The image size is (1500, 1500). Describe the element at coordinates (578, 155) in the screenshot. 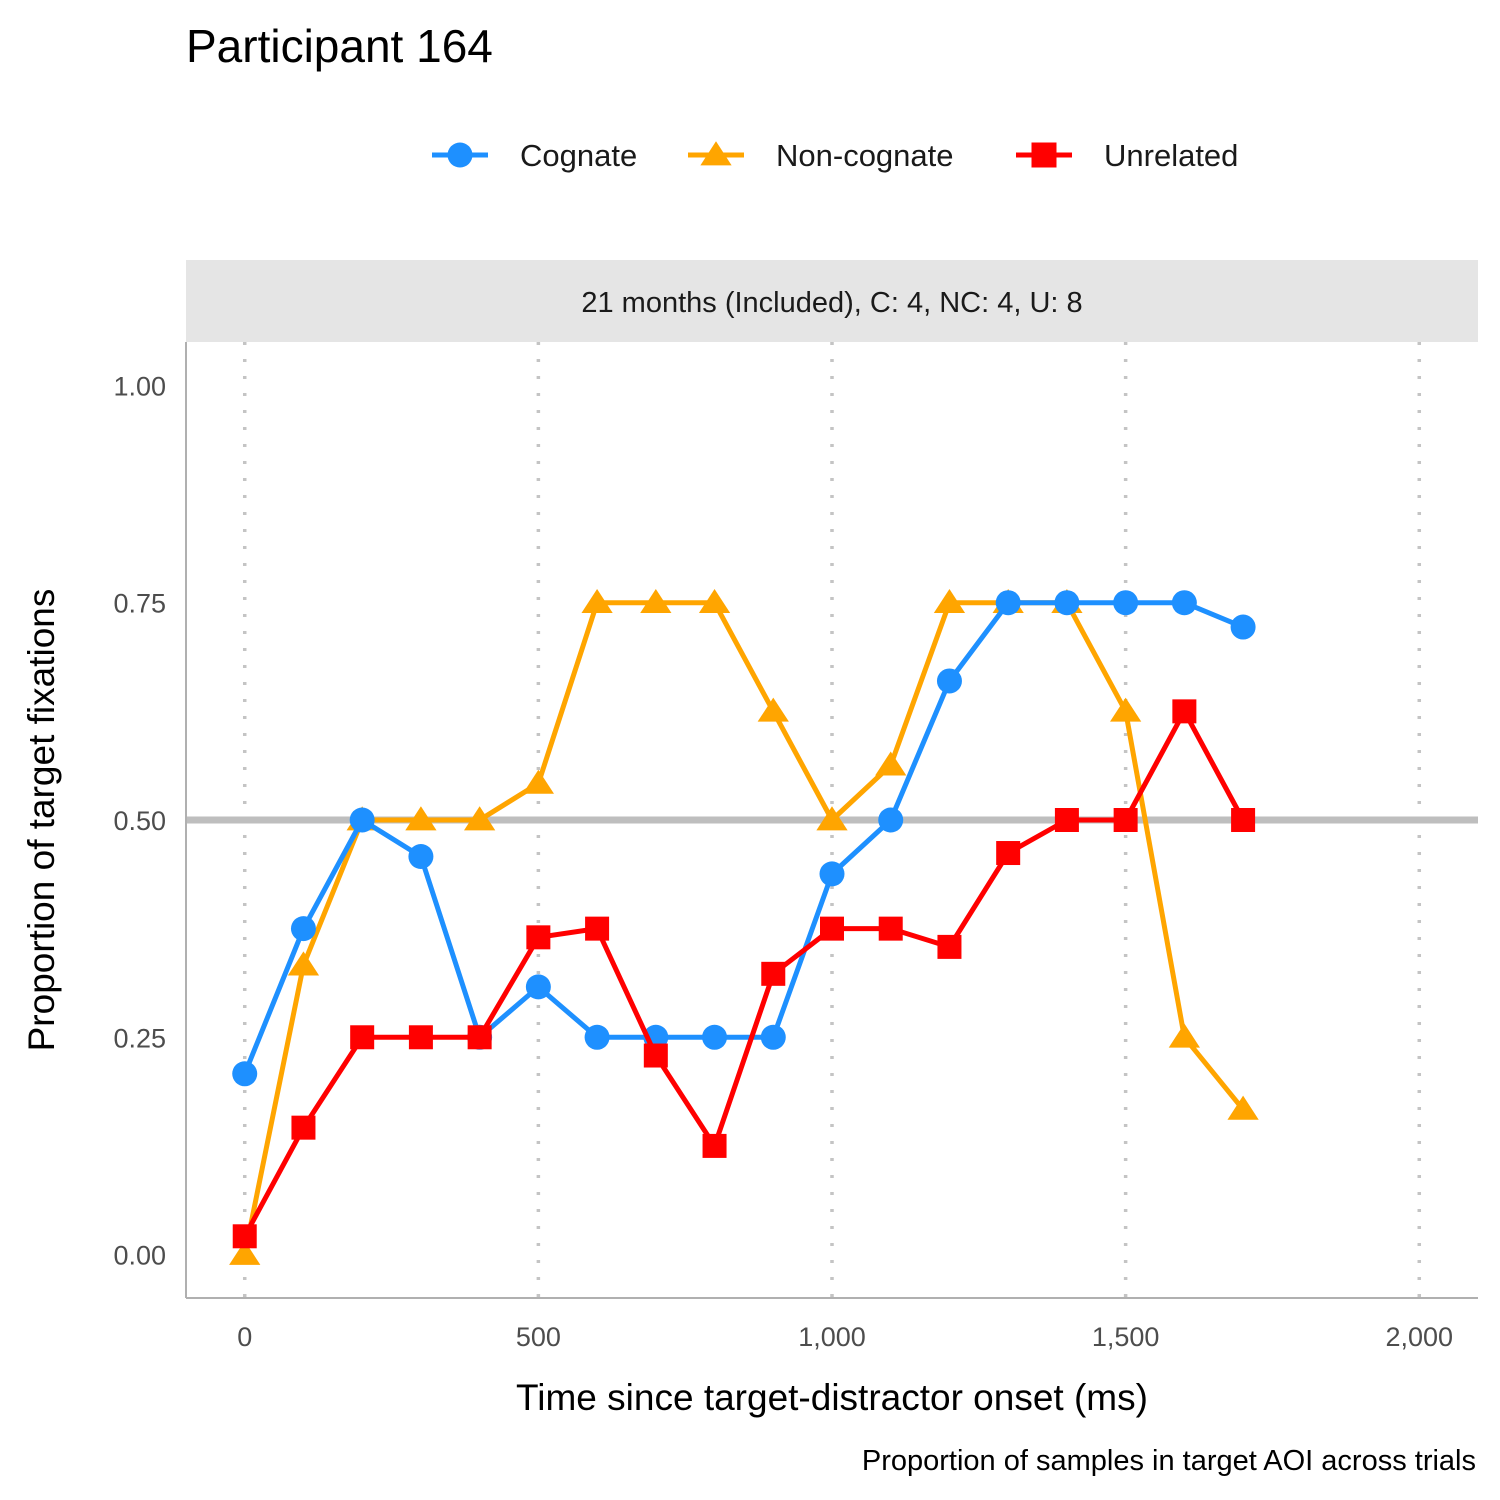

I see `legend-label: Cognate` at that location.